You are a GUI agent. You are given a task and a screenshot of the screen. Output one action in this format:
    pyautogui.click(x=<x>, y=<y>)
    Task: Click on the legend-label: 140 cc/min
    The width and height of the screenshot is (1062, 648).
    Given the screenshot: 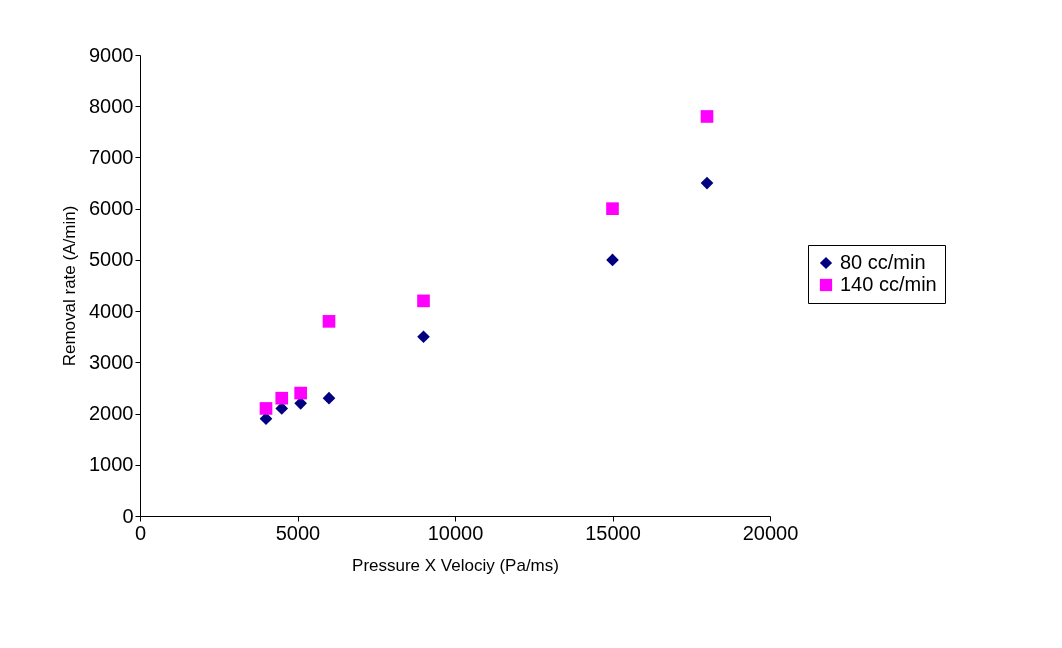 What is the action you would take?
    pyautogui.click(x=888, y=284)
    